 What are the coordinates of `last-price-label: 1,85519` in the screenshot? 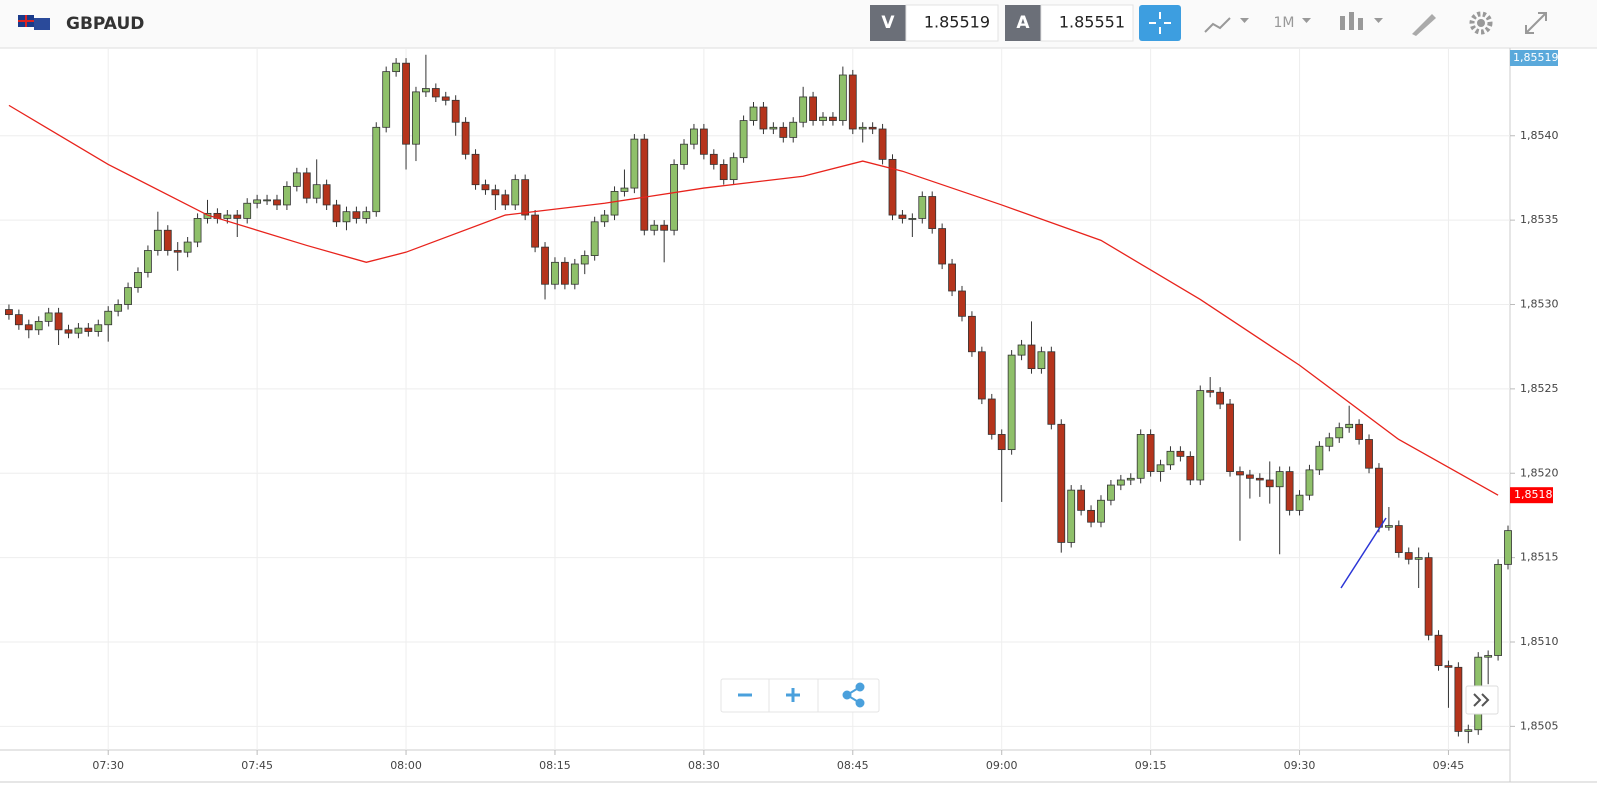 It's located at (1536, 57).